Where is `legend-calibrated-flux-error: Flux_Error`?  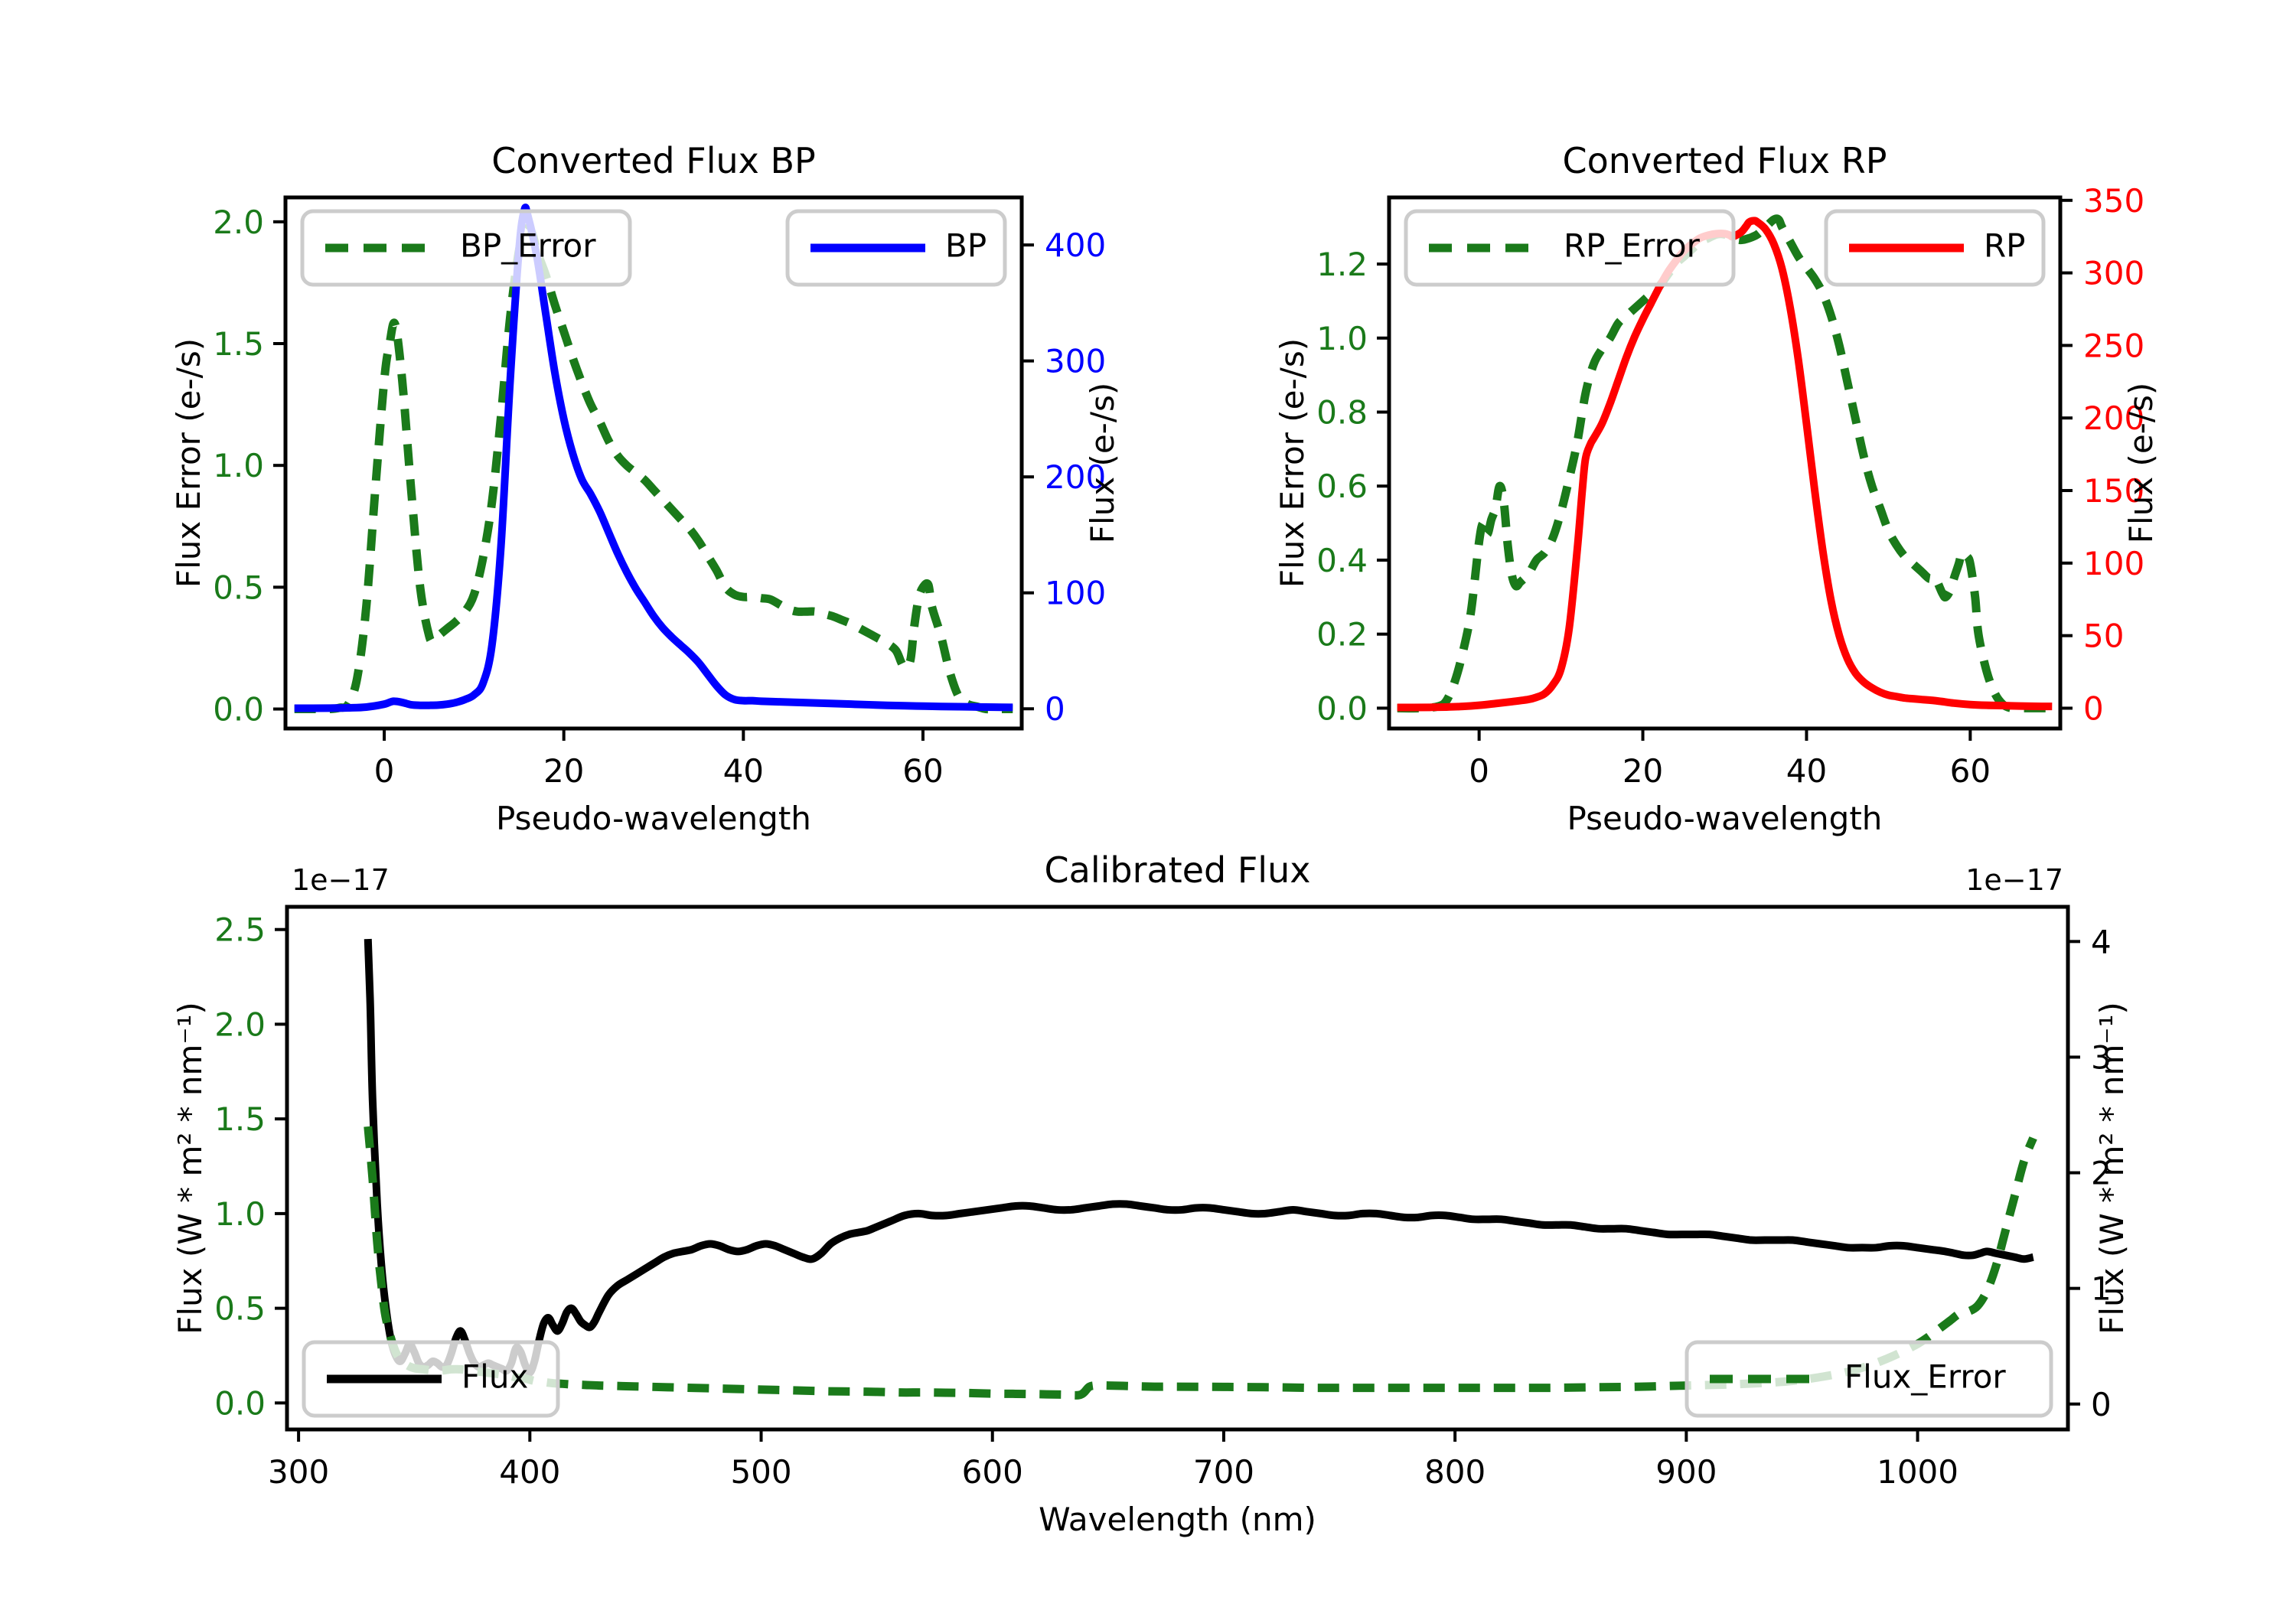
legend-calibrated-flux-error: Flux_Error is located at coordinates (1868, 1379).